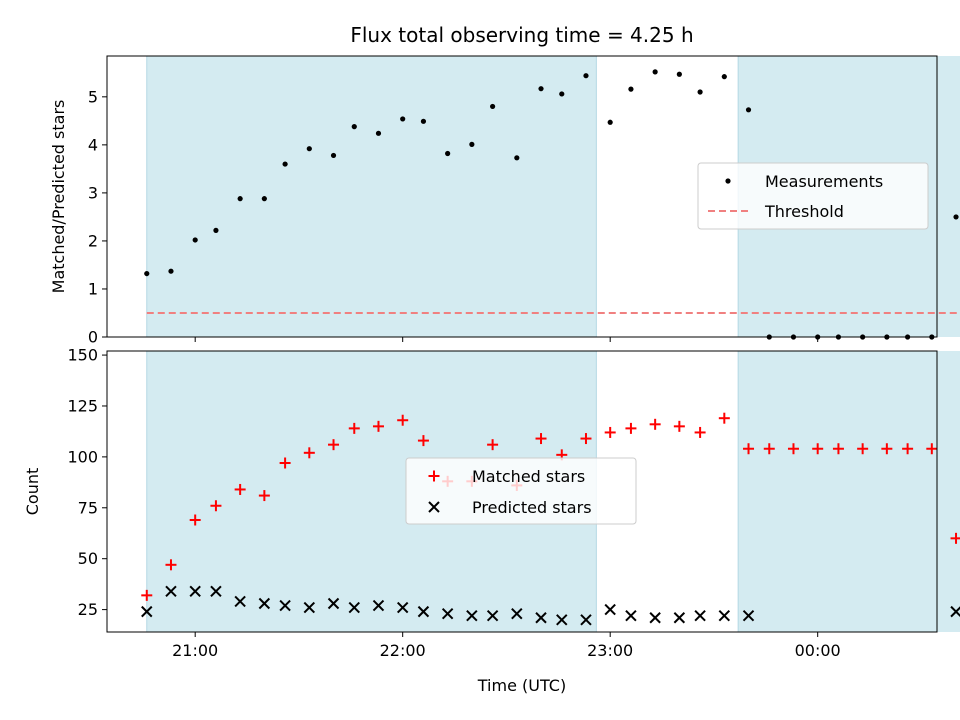  I want to click on top-legend: Measurements Threshold, so click(813, 196).